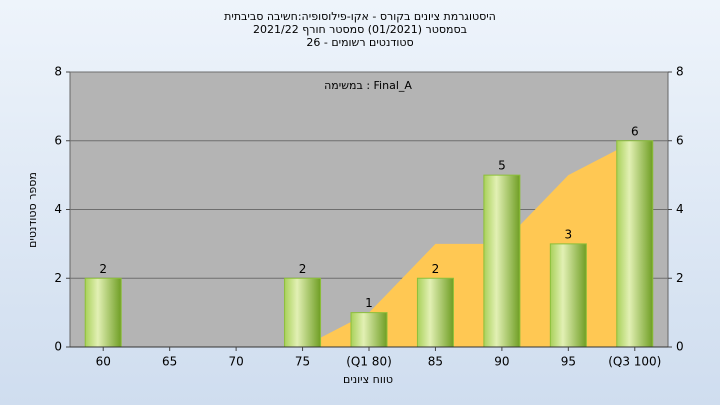 Image resolution: width=720 pixels, height=405 pixels. I want to click on x-tick-label: 60, so click(103, 362).